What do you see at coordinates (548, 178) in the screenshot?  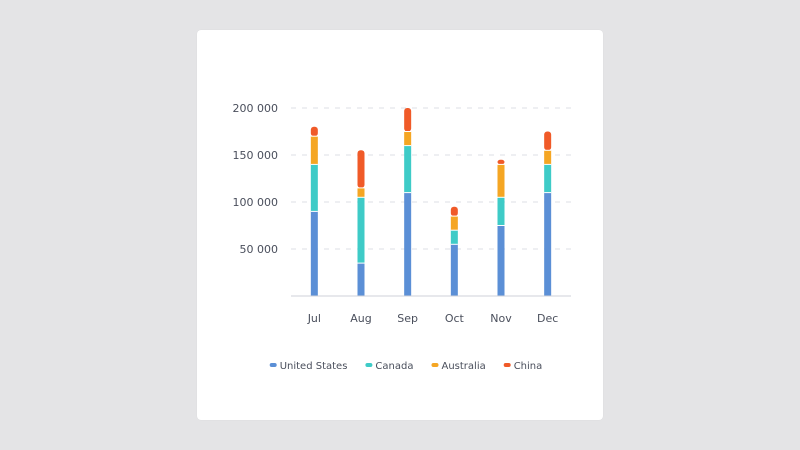 I see `bar-segment-dec-canada` at bounding box center [548, 178].